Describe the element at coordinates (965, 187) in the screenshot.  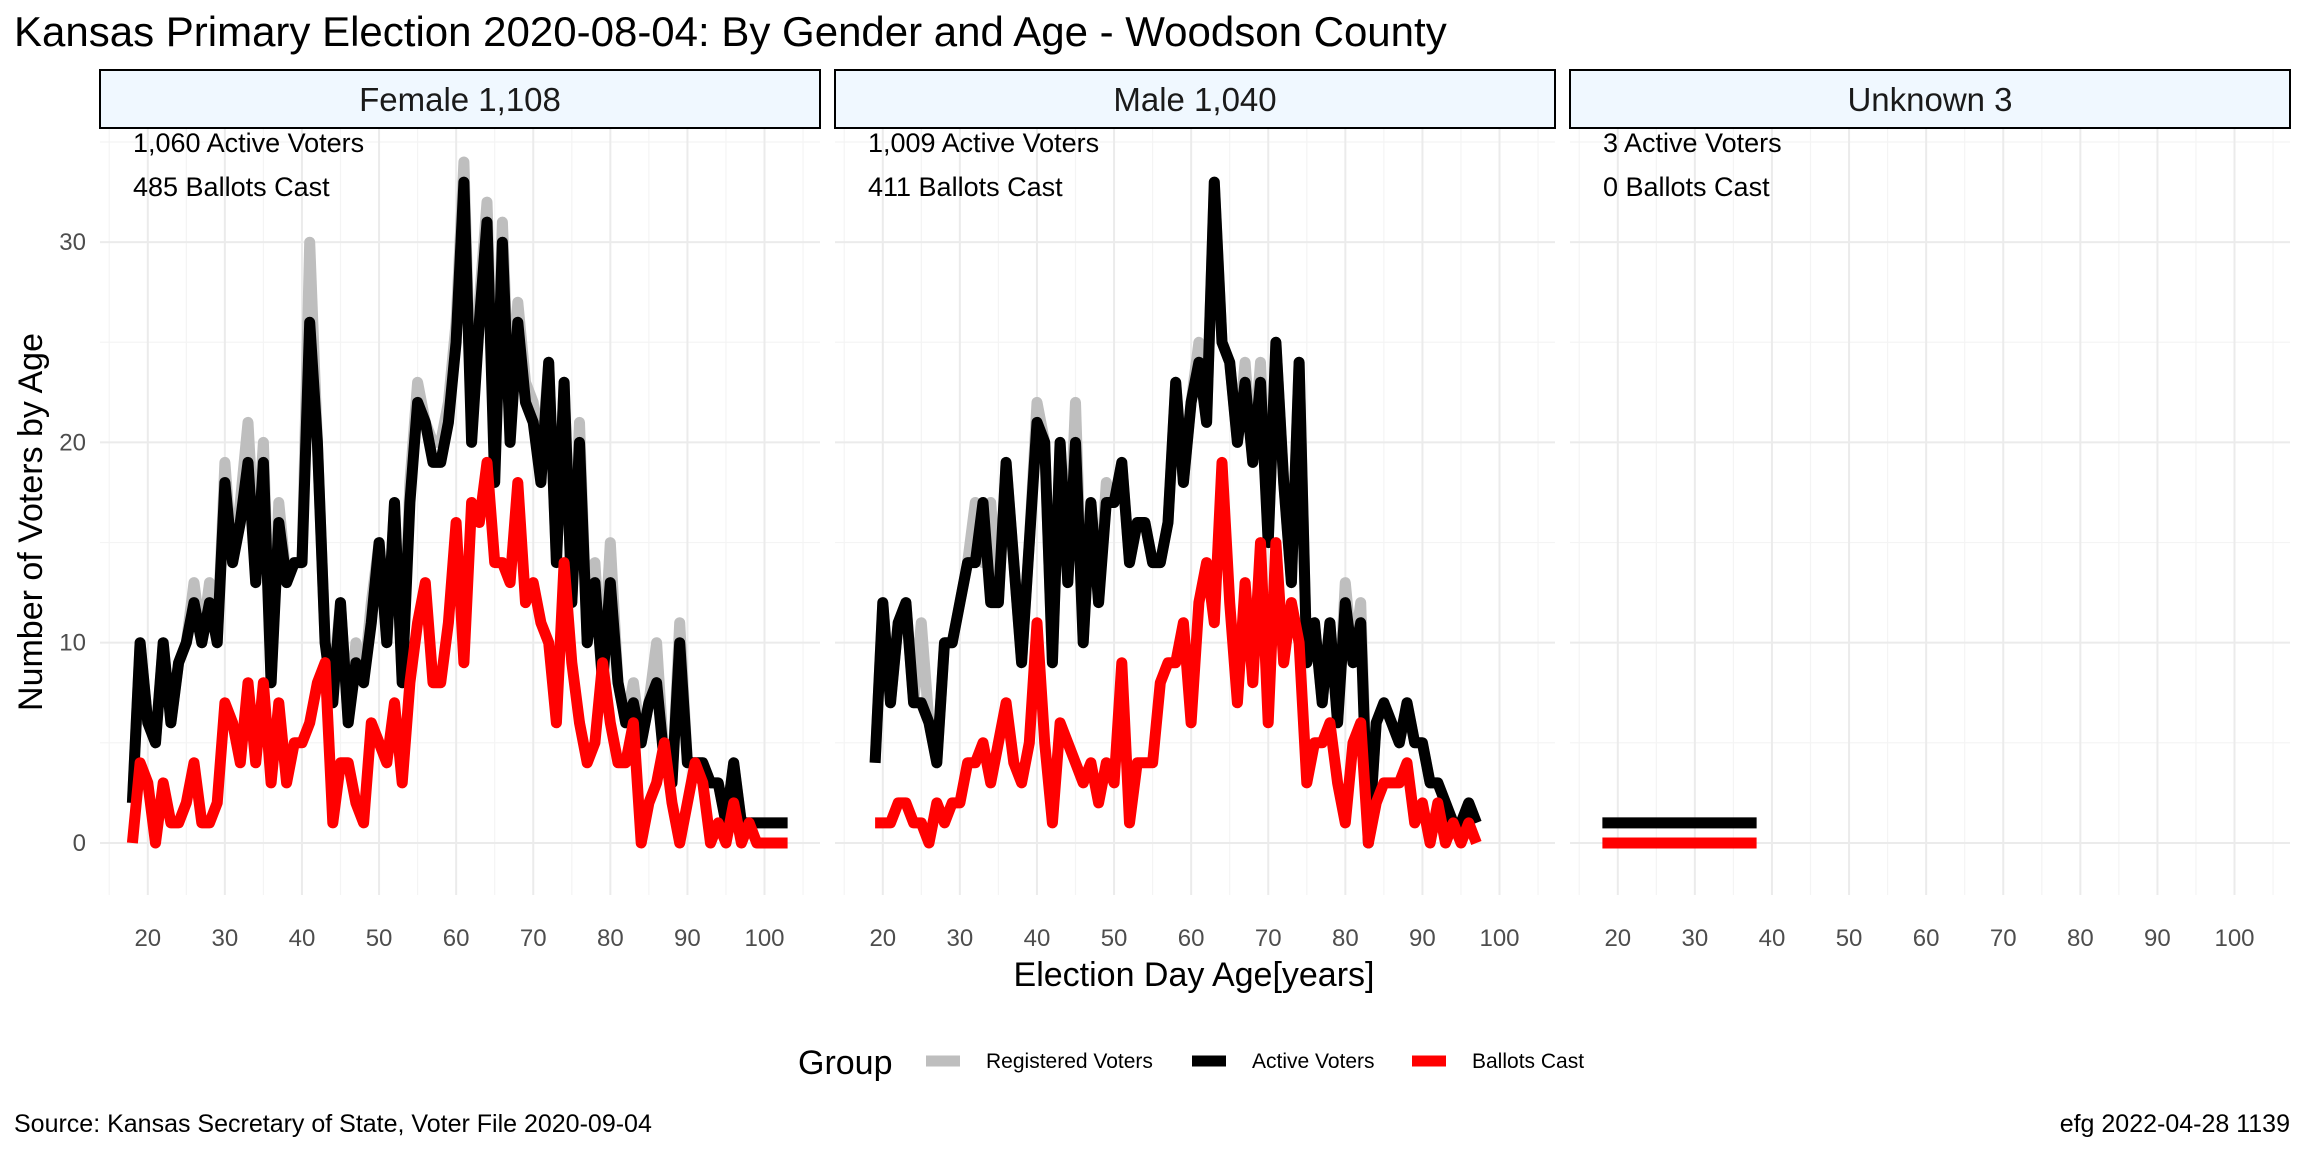
I see `panel-annotation: 411 Ballots Cast` at that location.